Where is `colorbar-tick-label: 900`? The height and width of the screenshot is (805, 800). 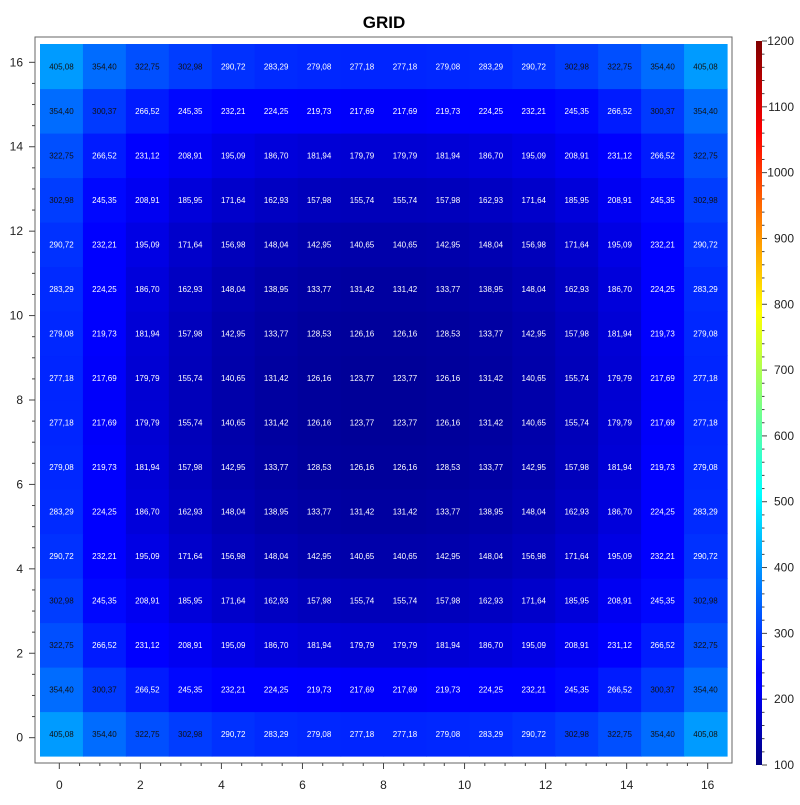 colorbar-tick-label: 900 is located at coordinates (784, 238).